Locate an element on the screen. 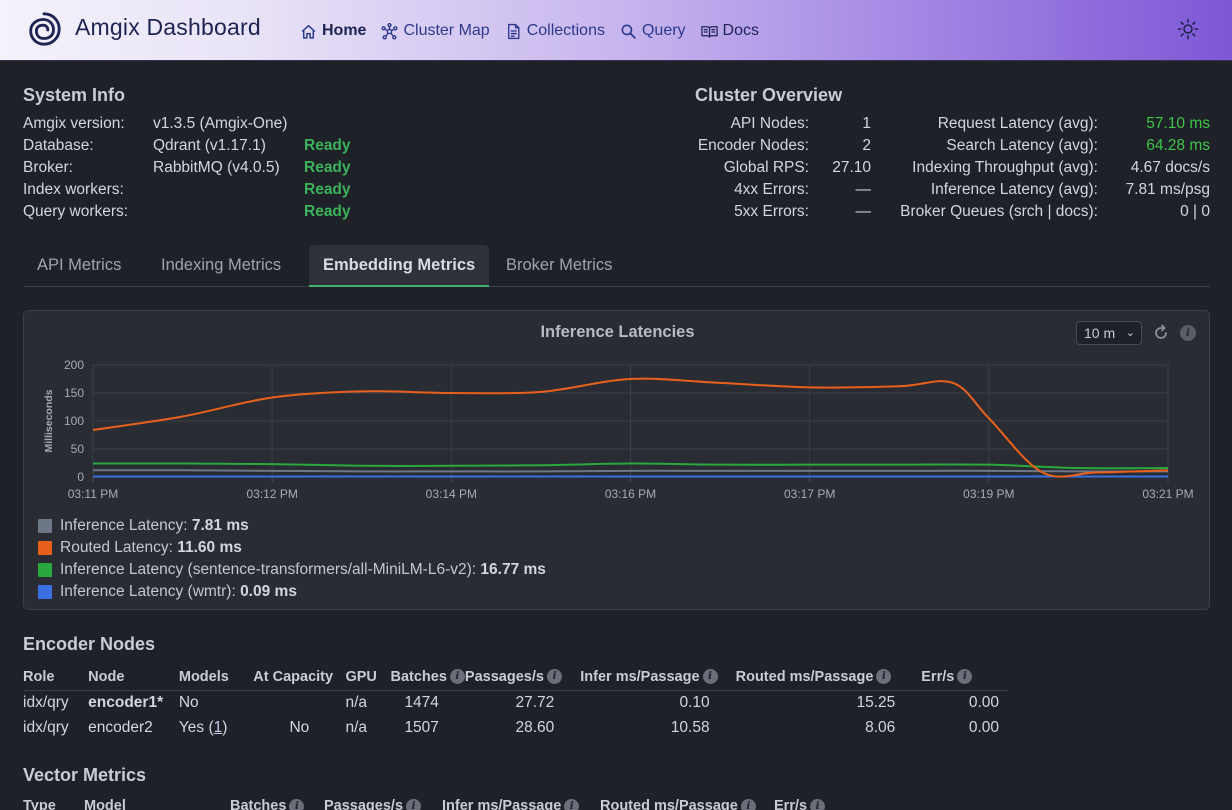  cell-value: n/a is located at coordinates (356, 702).